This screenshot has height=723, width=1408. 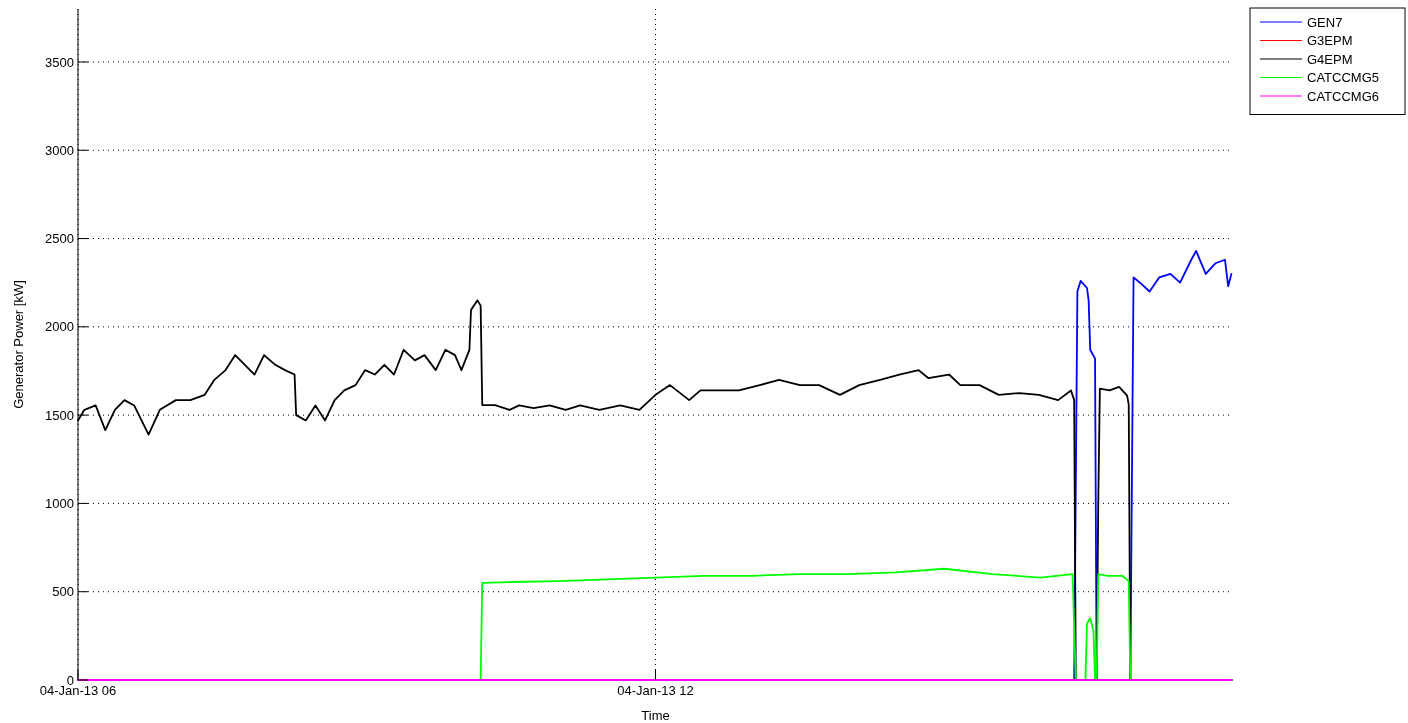 What do you see at coordinates (1330, 41) in the screenshot?
I see `legend-label: G3EPM` at bounding box center [1330, 41].